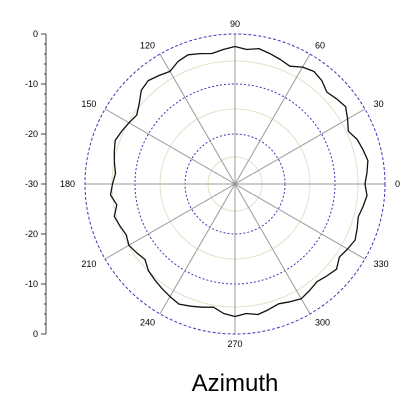 The image size is (414, 396). I want to click on angle-tick-label: 150, so click(88, 104).